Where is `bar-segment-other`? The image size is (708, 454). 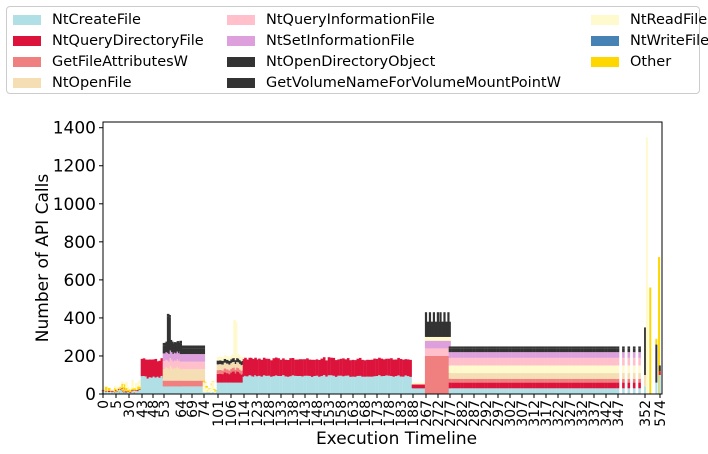
bar-segment-other is located at coordinates (134, 389).